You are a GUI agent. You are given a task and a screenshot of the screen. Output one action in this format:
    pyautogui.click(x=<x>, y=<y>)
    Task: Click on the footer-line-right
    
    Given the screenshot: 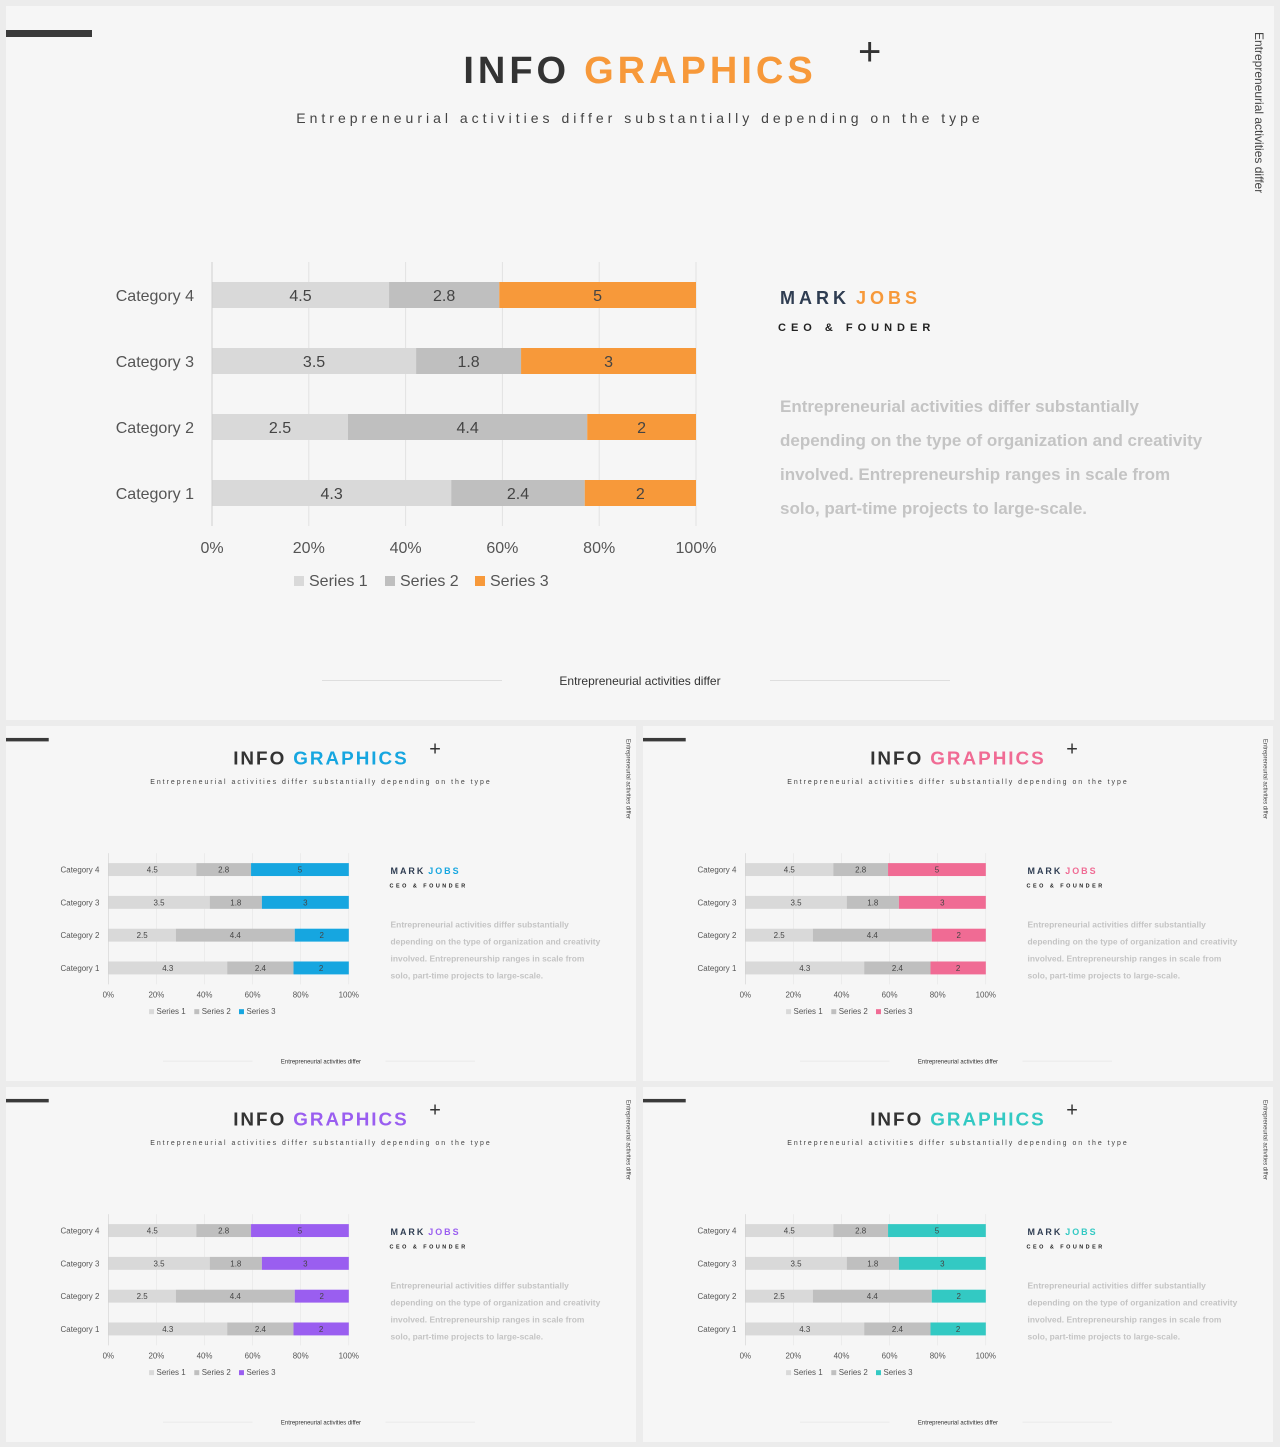 What is the action you would take?
    pyautogui.click(x=860, y=680)
    